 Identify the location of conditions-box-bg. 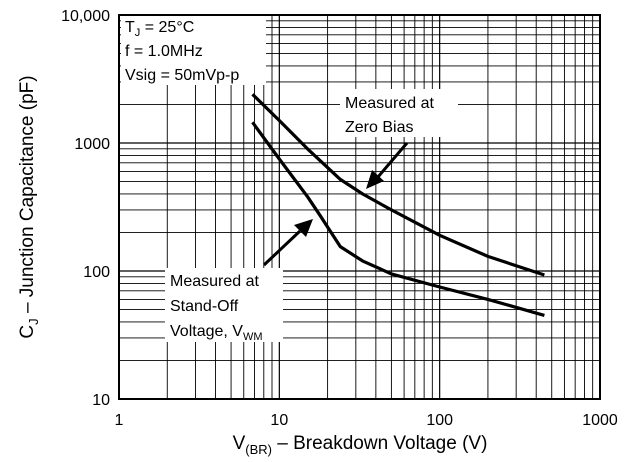
(193, 49).